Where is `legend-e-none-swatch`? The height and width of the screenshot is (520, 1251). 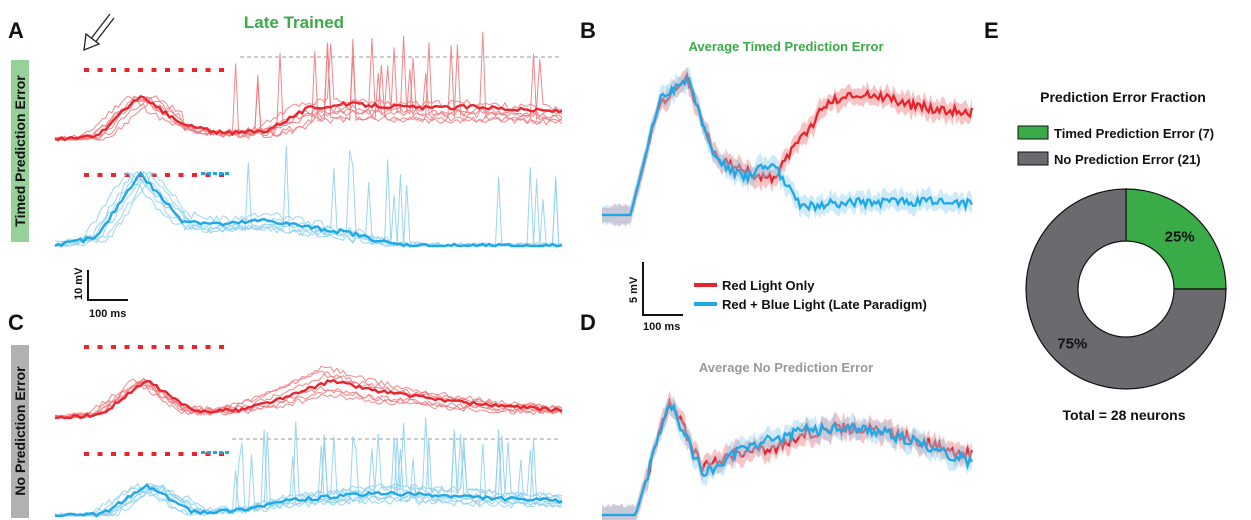 legend-e-none-swatch is located at coordinates (1033, 158).